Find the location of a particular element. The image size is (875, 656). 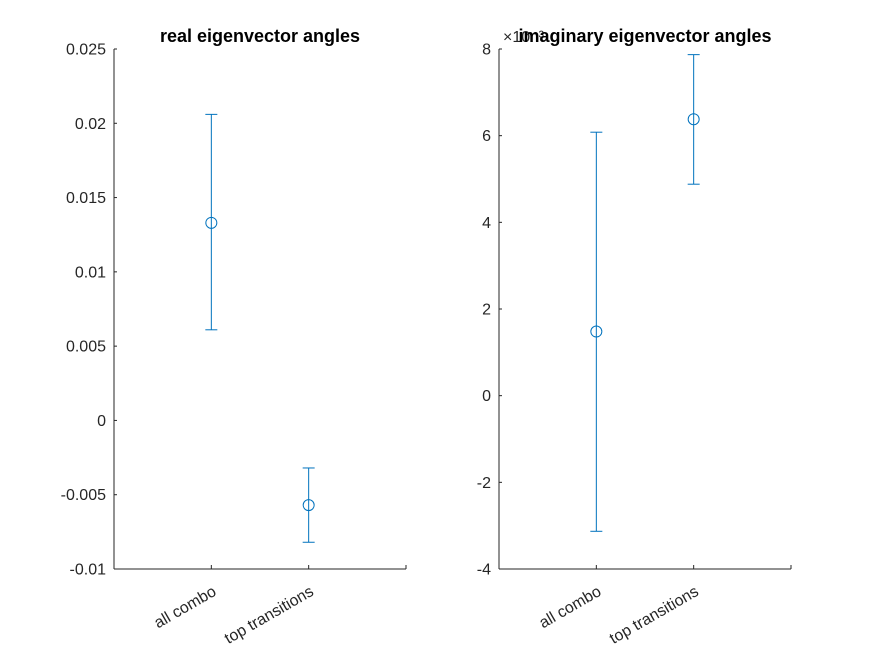

y-tick-label: 8 is located at coordinates (486, 50).